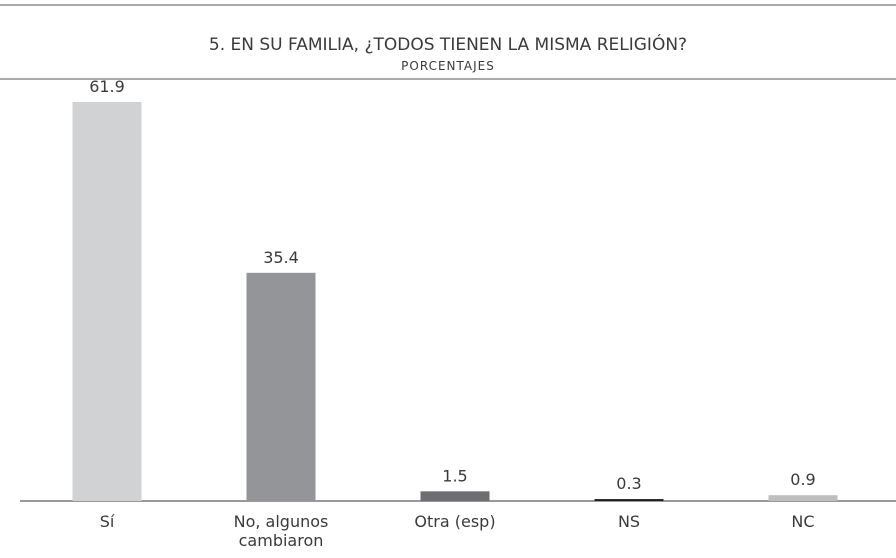 This screenshot has width=896, height=558. Describe the element at coordinates (107, 86) in the screenshot. I see `value-label: 61.9` at that location.